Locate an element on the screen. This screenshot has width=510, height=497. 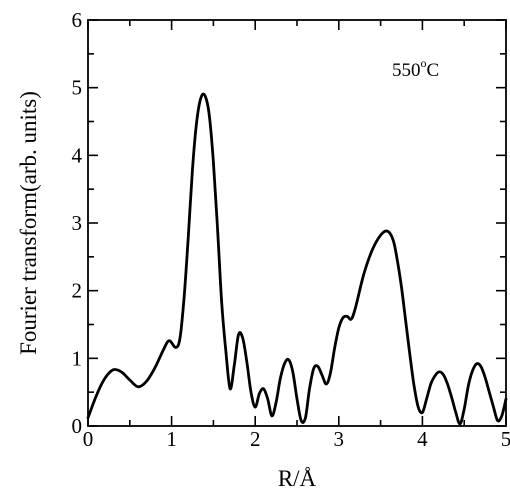
y-tick-label: 5 is located at coordinates (77, 88).